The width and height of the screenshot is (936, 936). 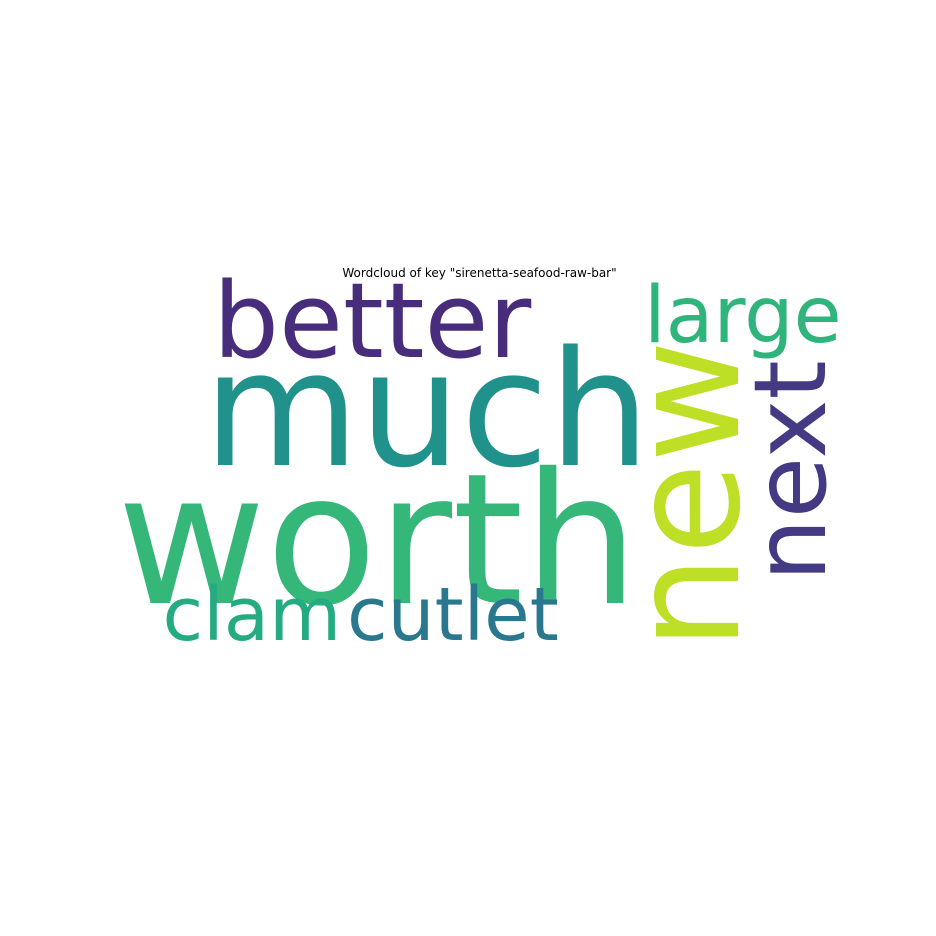 I want to click on word-clam: clam, so click(x=252, y=615).